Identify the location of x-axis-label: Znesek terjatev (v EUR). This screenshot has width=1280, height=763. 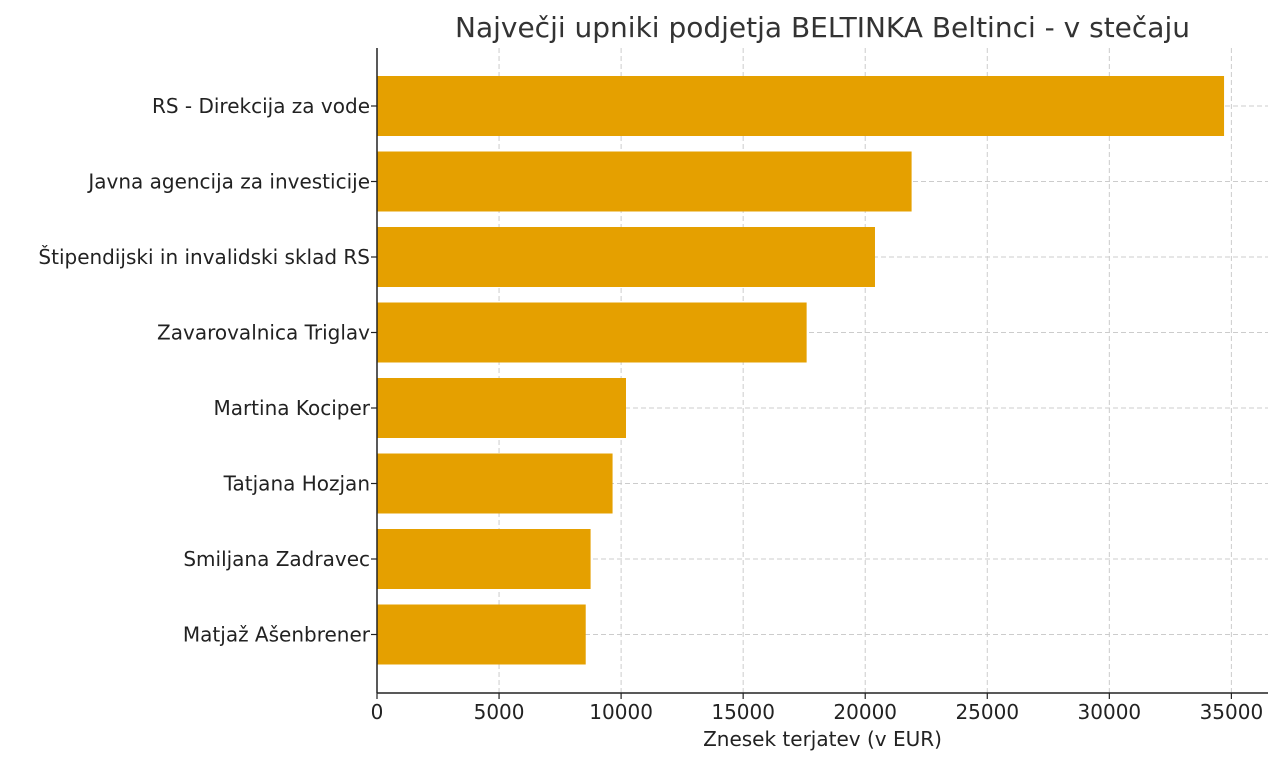
(822, 739).